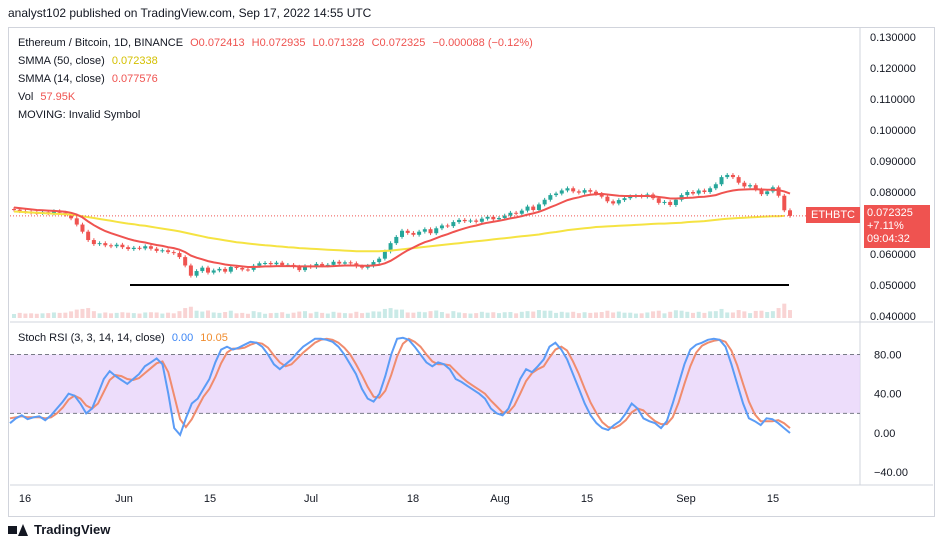 The height and width of the screenshot is (548, 941). What do you see at coordinates (400, 383) in the screenshot?
I see `stoch-d-line` at bounding box center [400, 383].